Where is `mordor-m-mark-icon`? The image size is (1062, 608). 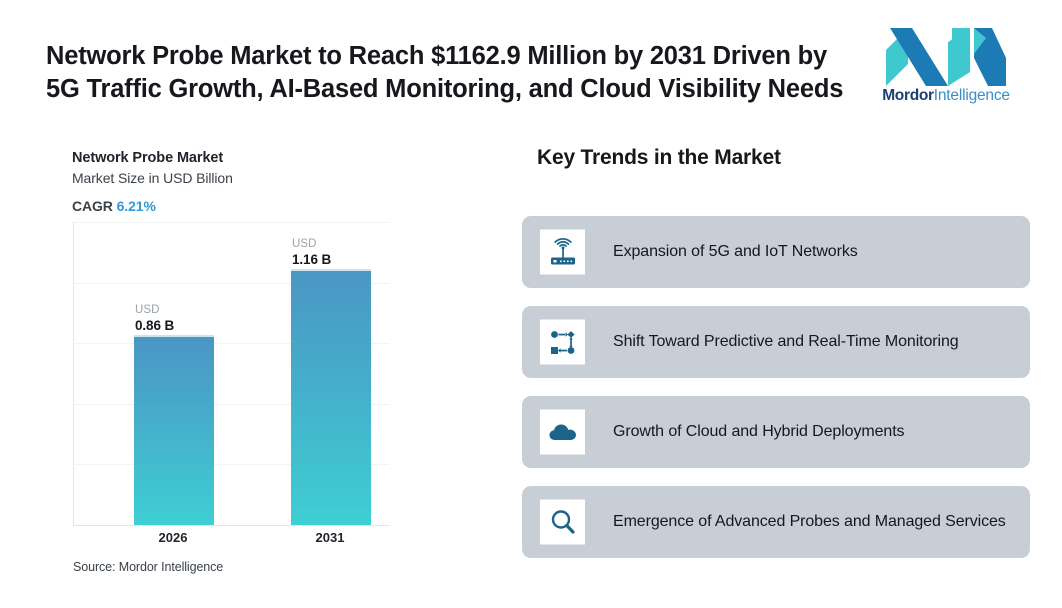
mordor-m-mark-icon is located at coordinates (946, 57).